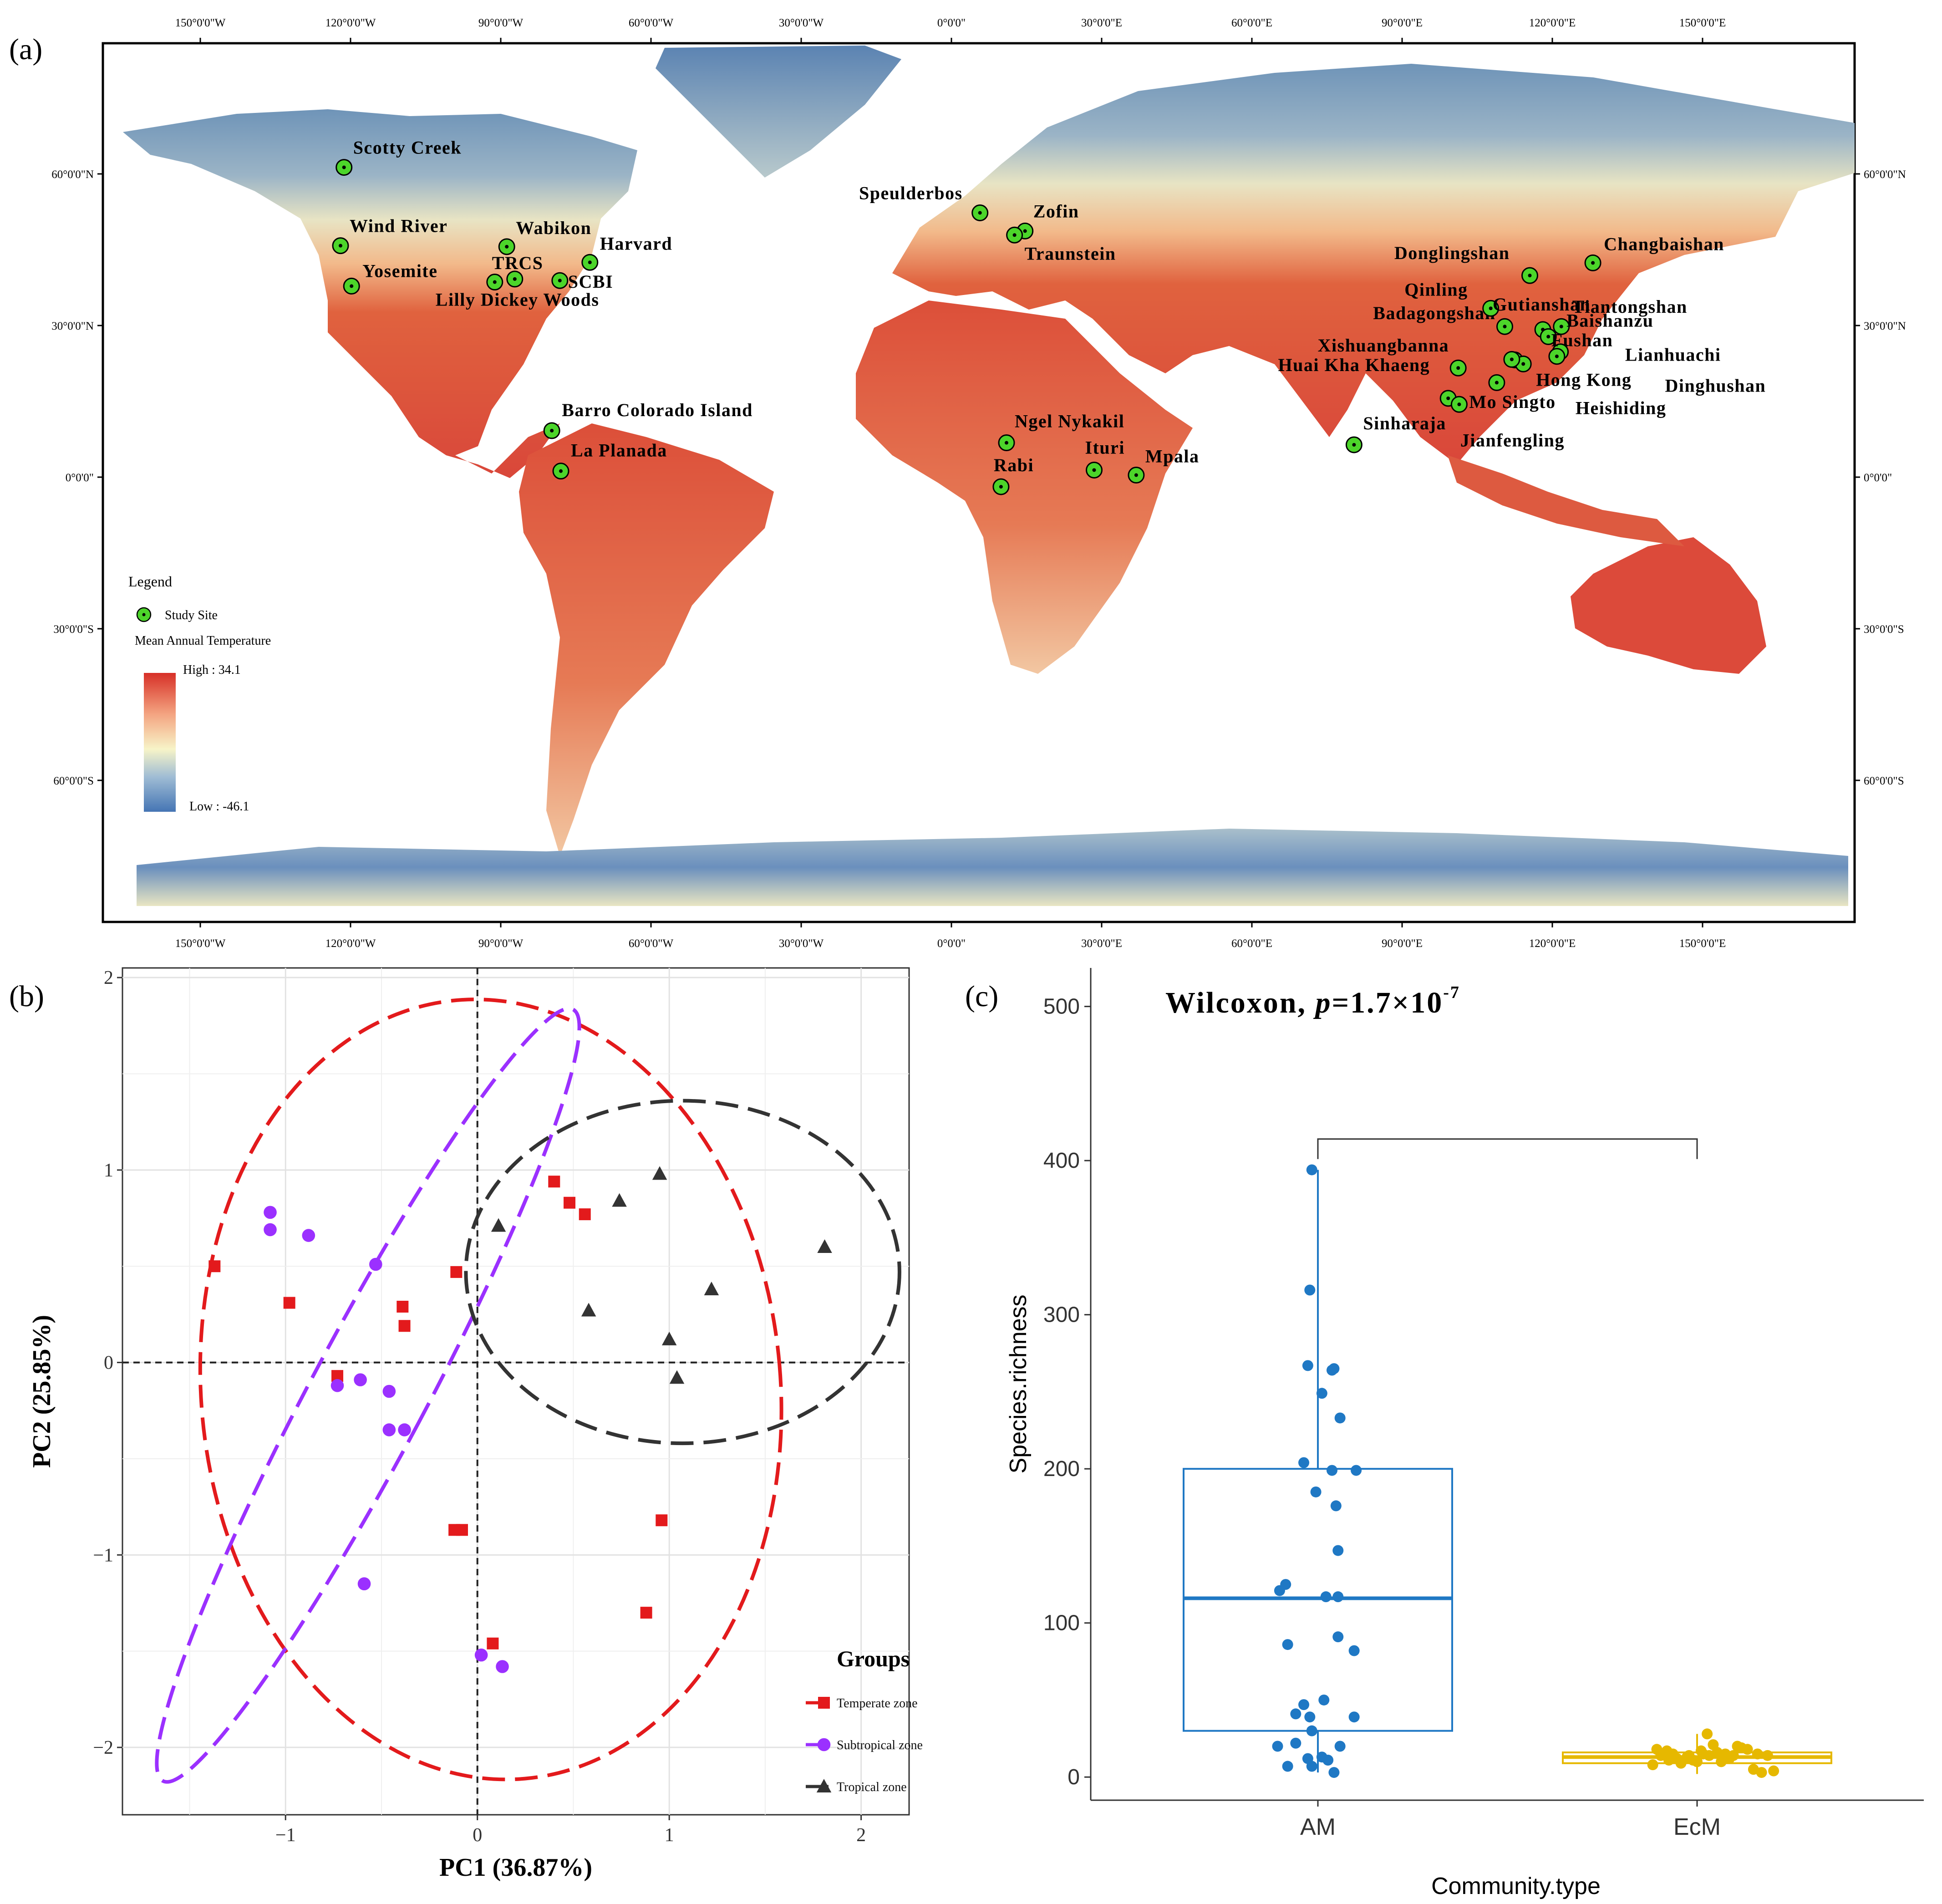 The height and width of the screenshot is (1904, 1942). What do you see at coordinates (552, 431) in the screenshot?
I see `site-marker-dot-barro-colorado-island` at bounding box center [552, 431].